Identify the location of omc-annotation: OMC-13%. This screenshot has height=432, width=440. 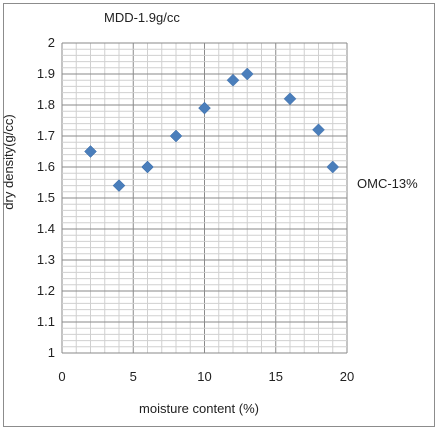
(387, 183).